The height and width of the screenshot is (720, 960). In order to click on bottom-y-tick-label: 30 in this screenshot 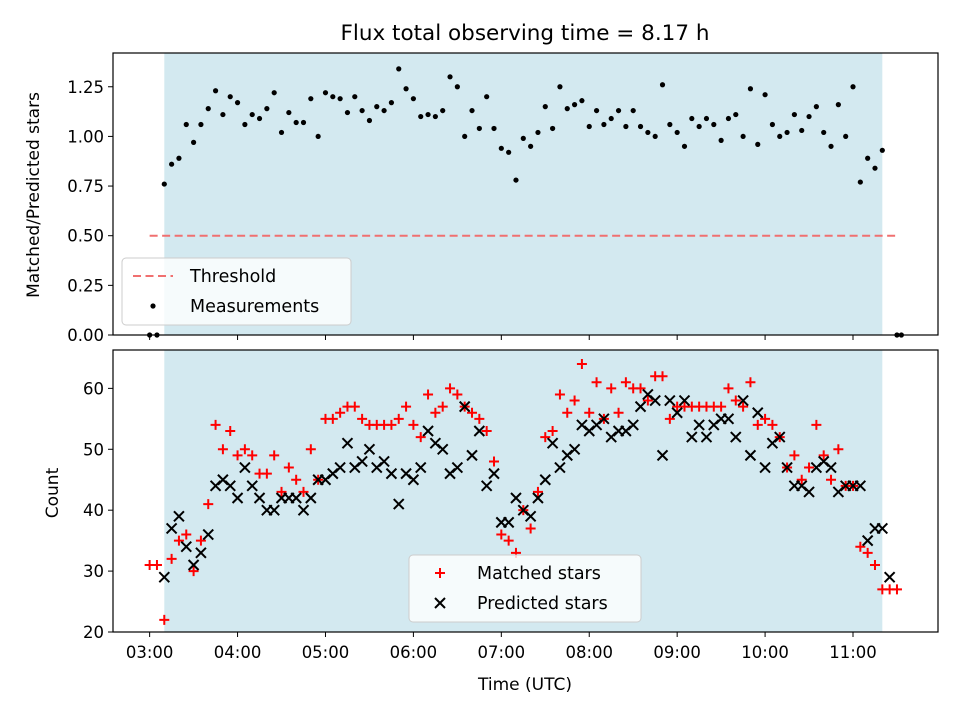, I will do `click(93, 571)`.